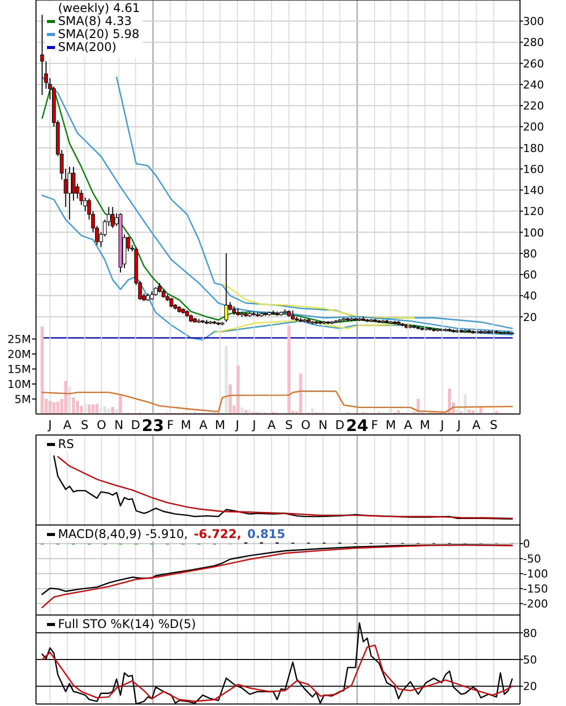 The height and width of the screenshot is (706, 566). I want to click on y-tick-label: -100, so click(535, 574).